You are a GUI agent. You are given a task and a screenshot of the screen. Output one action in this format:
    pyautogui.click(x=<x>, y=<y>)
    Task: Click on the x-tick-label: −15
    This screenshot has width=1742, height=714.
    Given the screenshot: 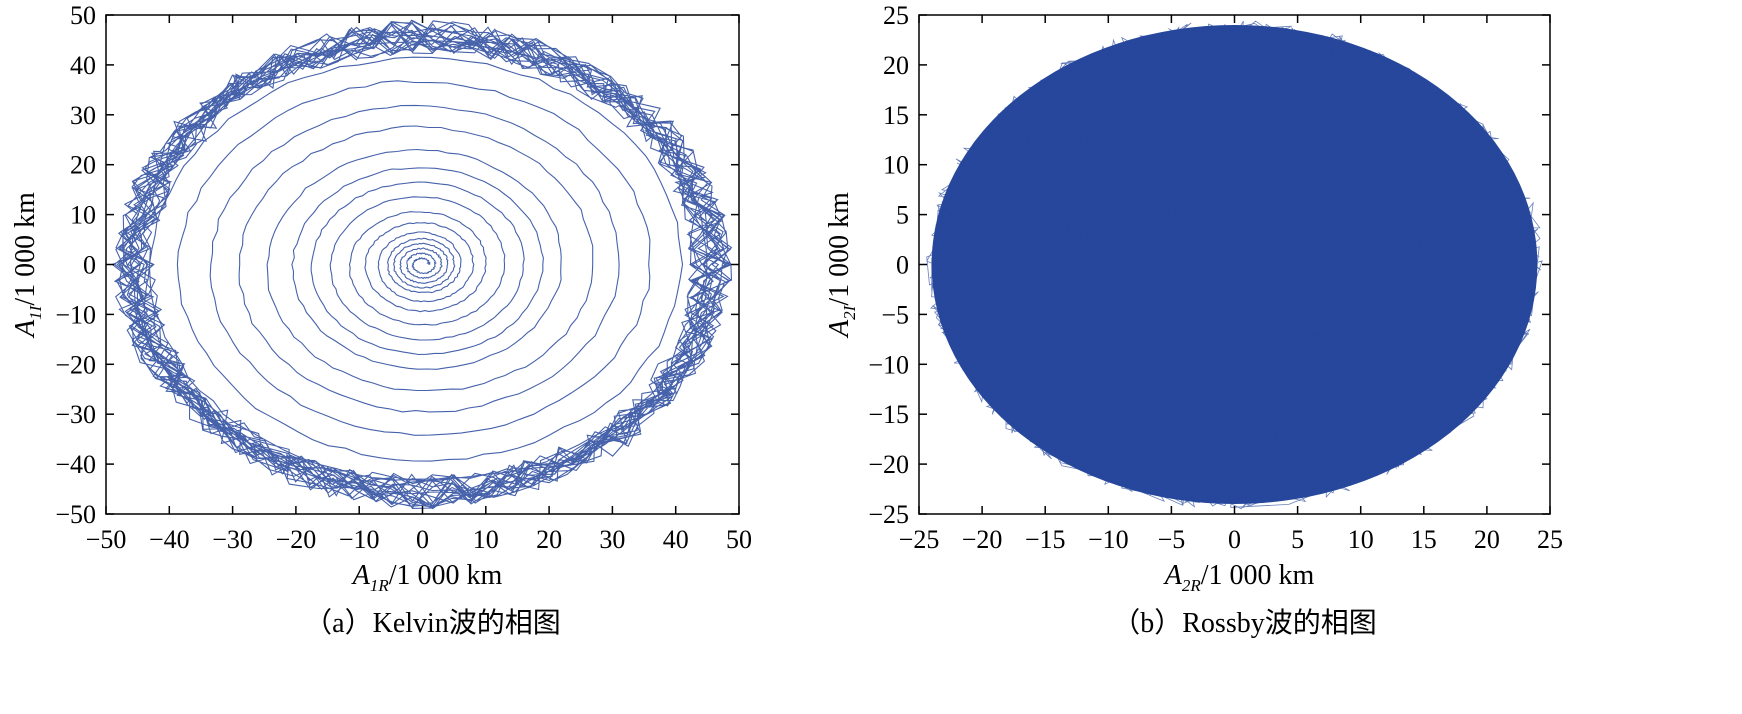 What is the action you would take?
    pyautogui.click(x=1045, y=539)
    